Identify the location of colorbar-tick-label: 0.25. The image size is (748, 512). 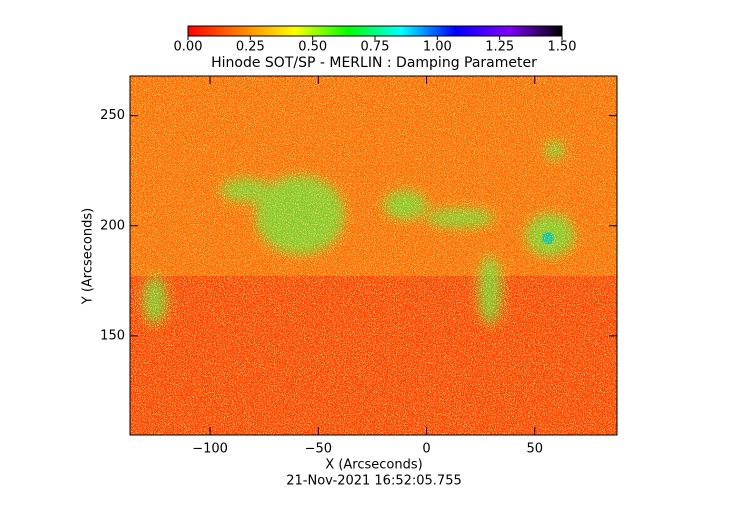
(250, 47).